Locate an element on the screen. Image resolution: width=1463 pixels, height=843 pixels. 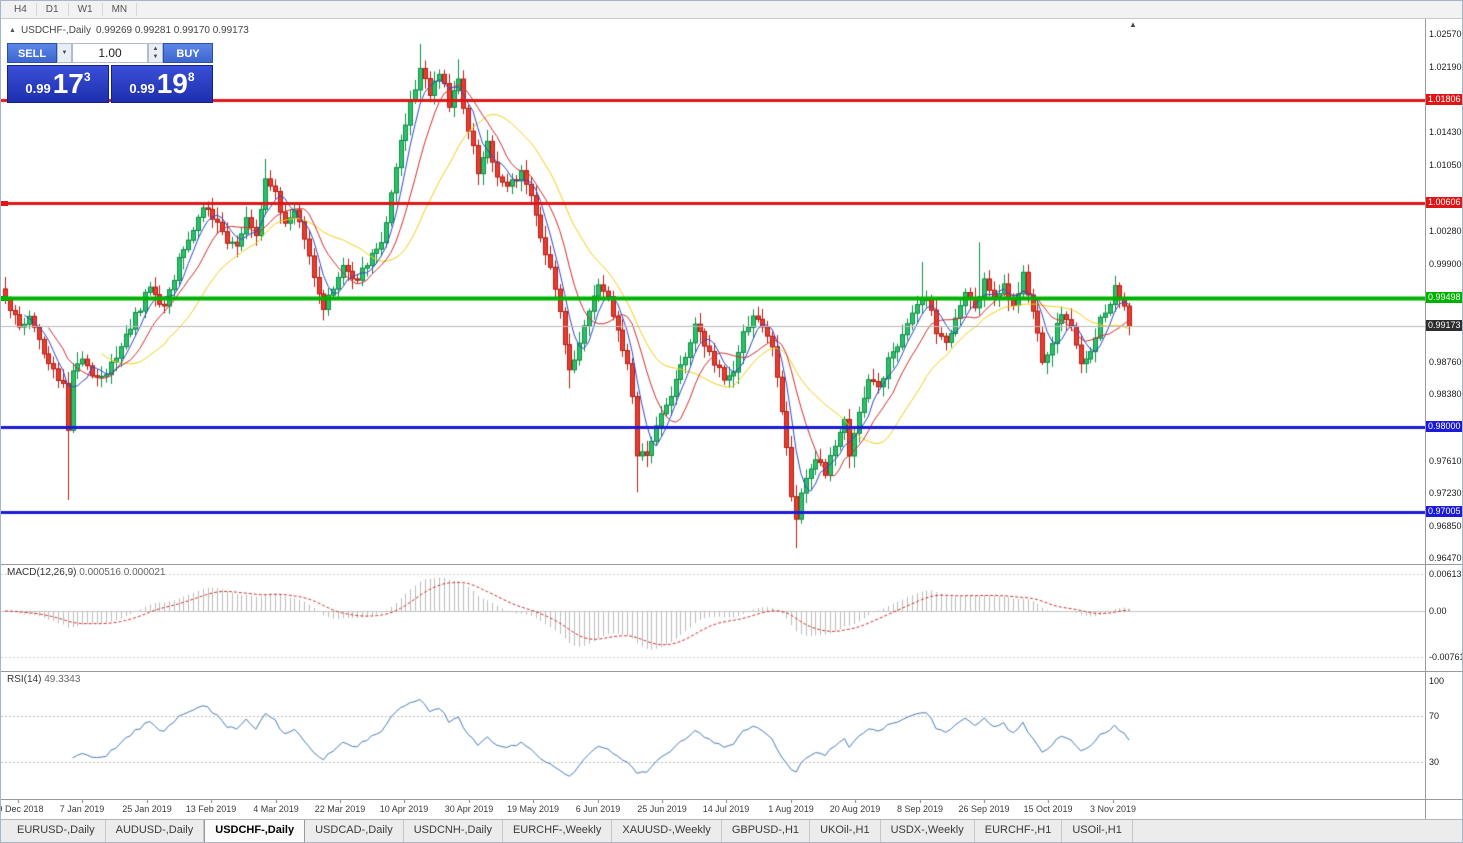
chart-tab-xauusd-weekly: XAUUSD-,Weekly is located at coordinates (667, 831).